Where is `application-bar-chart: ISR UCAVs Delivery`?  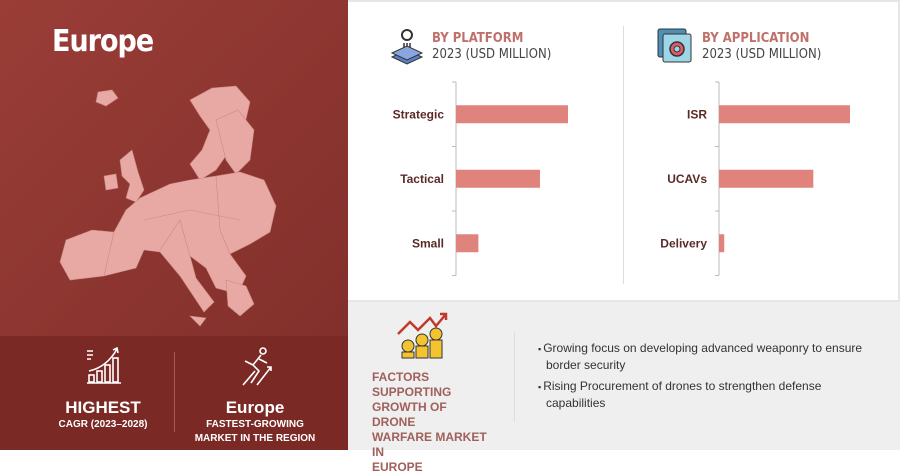 application-bar-chart: ISR UCAVs Delivery is located at coordinates (755, 178).